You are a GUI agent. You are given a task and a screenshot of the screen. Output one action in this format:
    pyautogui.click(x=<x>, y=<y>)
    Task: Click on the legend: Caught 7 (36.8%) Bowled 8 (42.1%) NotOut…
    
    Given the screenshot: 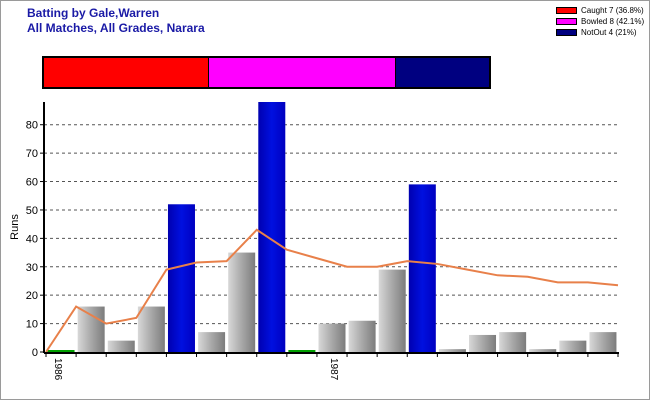 What is the action you would take?
    pyautogui.click(x=600, y=21)
    